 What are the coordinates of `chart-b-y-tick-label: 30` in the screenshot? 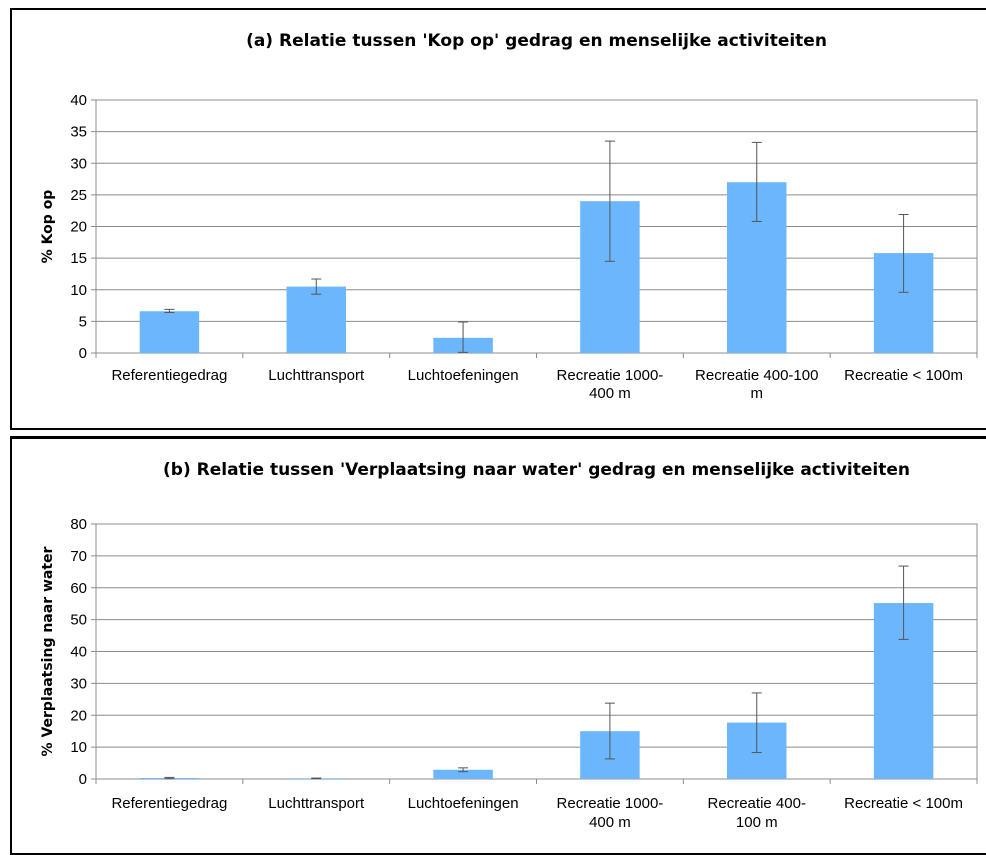 It's located at (78, 683).